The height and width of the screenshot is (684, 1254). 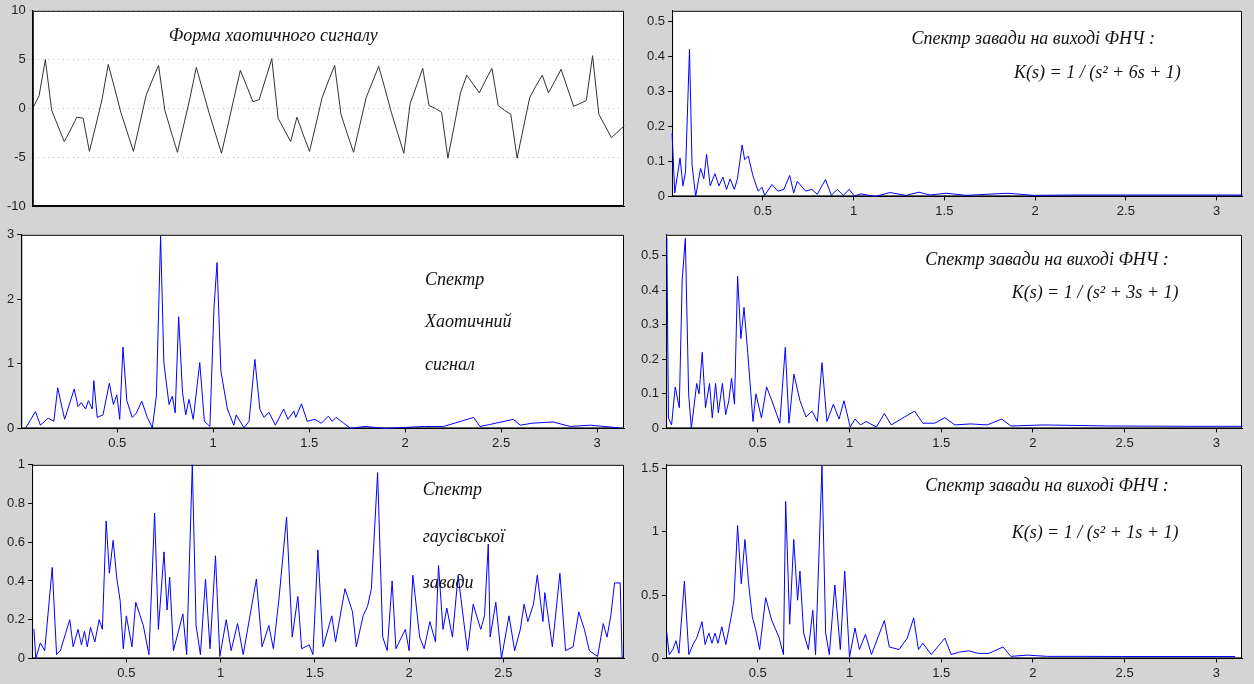 I want to click on y-tick-label: 2, so click(x=11, y=298).